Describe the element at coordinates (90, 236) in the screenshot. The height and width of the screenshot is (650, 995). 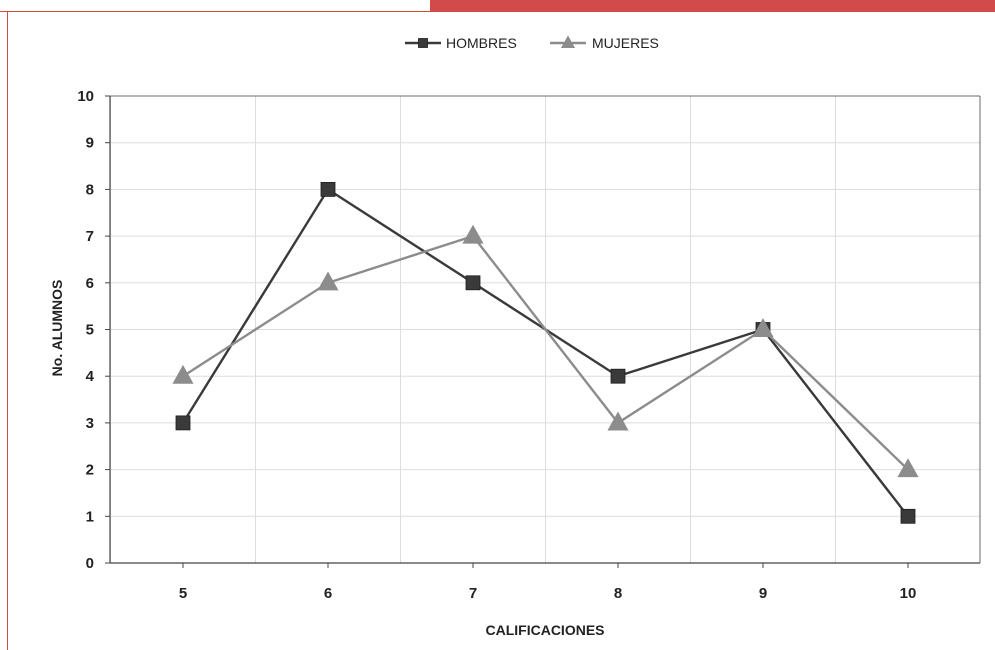
I see `y-tick-label: 7` at that location.